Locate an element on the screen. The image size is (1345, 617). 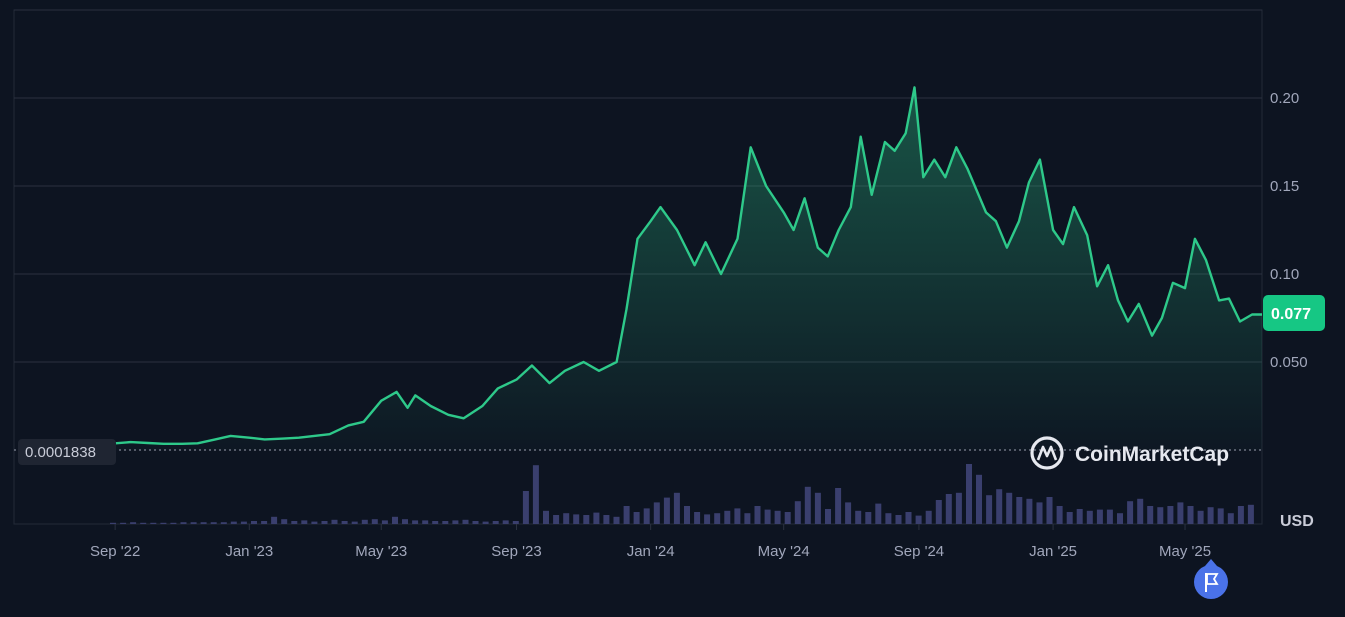
y-tick-label: 0.050 is located at coordinates (1289, 362).